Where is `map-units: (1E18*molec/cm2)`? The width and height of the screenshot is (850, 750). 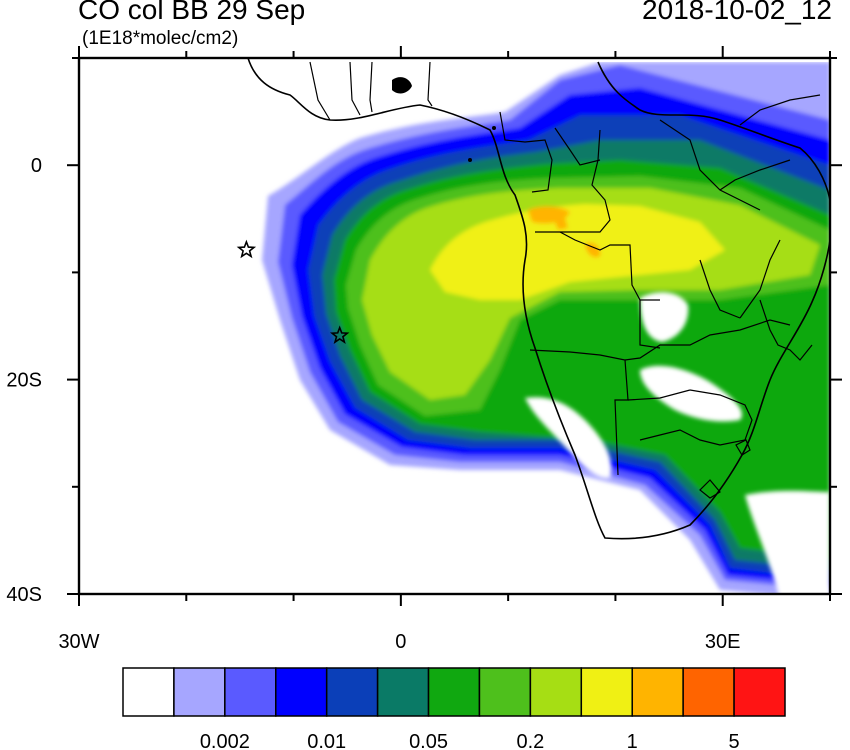 map-units: (1E18*molec/cm2) is located at coordinates (160, 38).